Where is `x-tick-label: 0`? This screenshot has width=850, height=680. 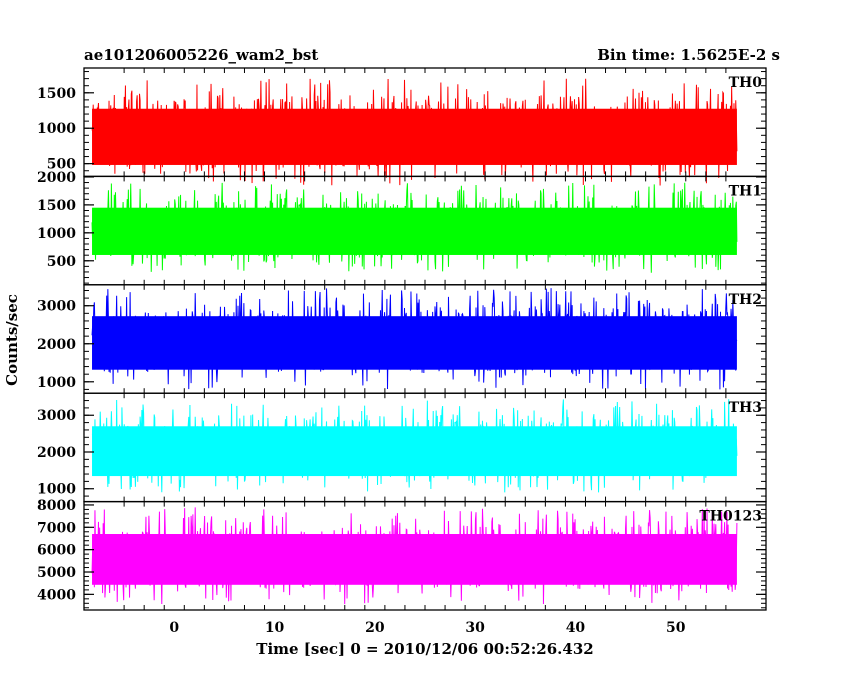 x-tick-label: 0 is located at coordinates (174, 628).